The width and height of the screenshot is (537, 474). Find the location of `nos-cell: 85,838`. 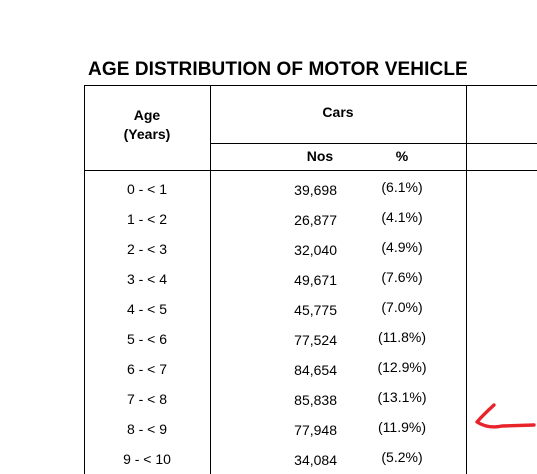

nos-cell: 85,838 is located at coordinates (315, 400).